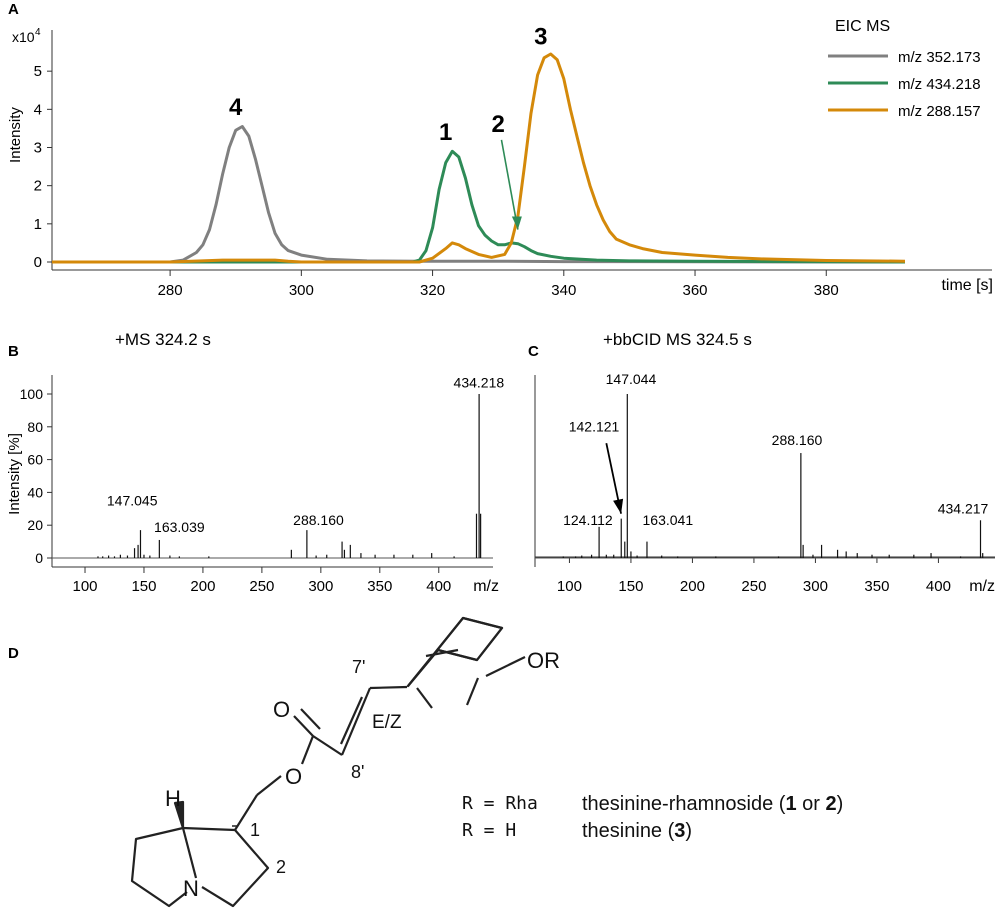 The height and width of the screenshot is (911, 1000). Describe the element at coordinates (618, 506) in the screenshot. I see `panel-c-arrow-head` at that location.